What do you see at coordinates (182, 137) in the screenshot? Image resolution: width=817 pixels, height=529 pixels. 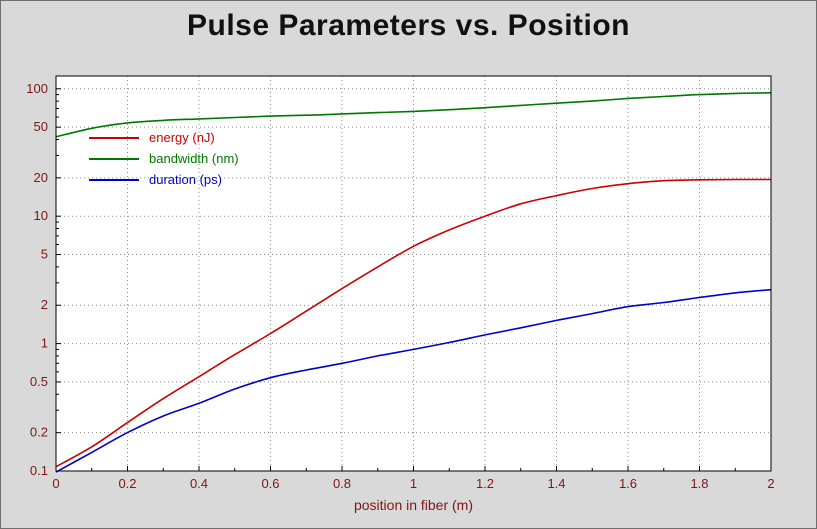 I see `legend-label: energy (nJ)` at bounding box center [182, 137].